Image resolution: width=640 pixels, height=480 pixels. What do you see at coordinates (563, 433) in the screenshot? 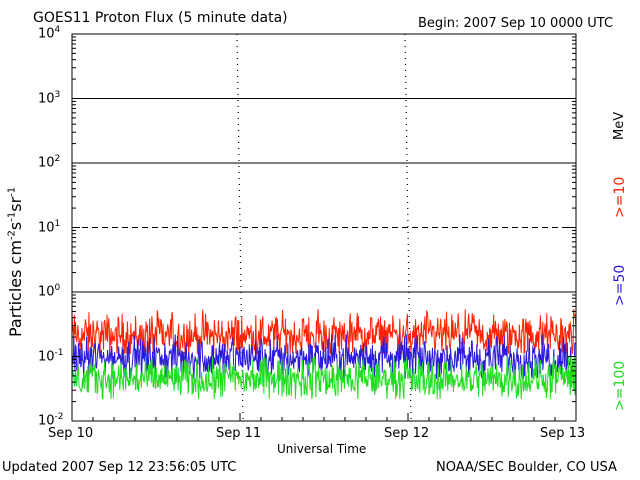
I see `x-tick-label-3: Sep 13` at bounding box center [563, 433].